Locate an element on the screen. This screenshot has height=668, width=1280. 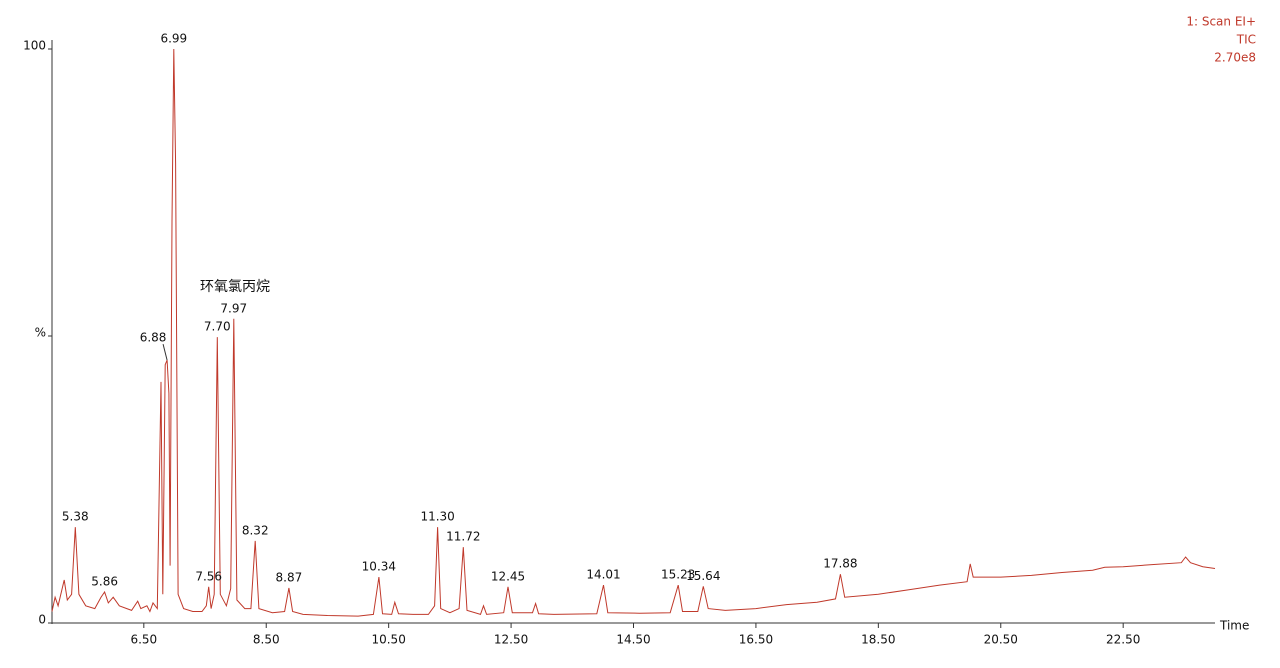
x-tick-label: 10.50 is located at coordinates (388, 640).